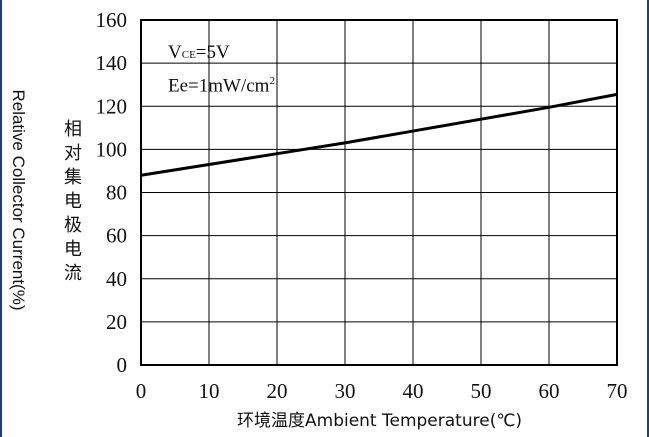 The width and height of the screenshot is (649, 437). Describe the element at coordinates (112, 149) in the screenshot. I see `y-tick-label: 100` at that location.